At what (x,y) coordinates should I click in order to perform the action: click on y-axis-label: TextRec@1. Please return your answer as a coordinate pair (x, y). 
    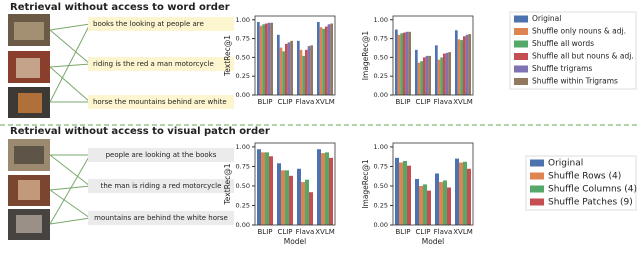
    Looking at the image, I should click on (227, 184).